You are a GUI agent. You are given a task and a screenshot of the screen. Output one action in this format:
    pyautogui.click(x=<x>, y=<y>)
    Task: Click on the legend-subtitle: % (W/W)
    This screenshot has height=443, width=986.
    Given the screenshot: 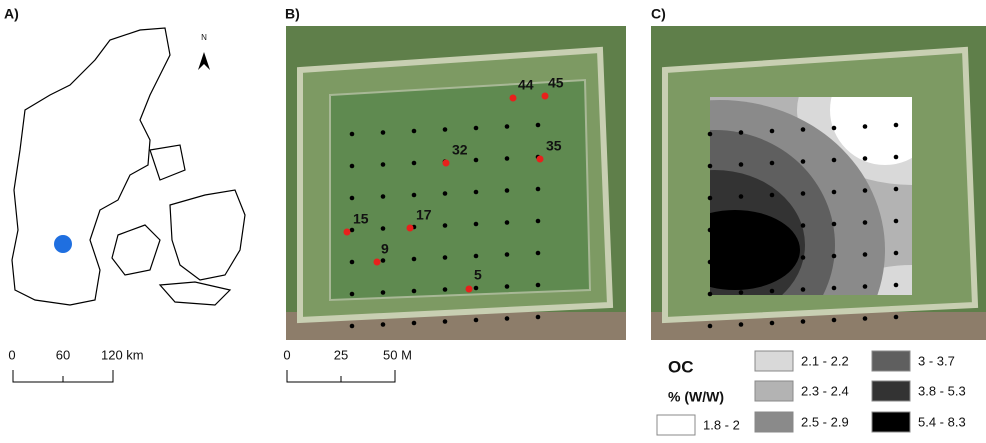 What is the action you would take?
    pyautogui.click(x=696, y=397)
    